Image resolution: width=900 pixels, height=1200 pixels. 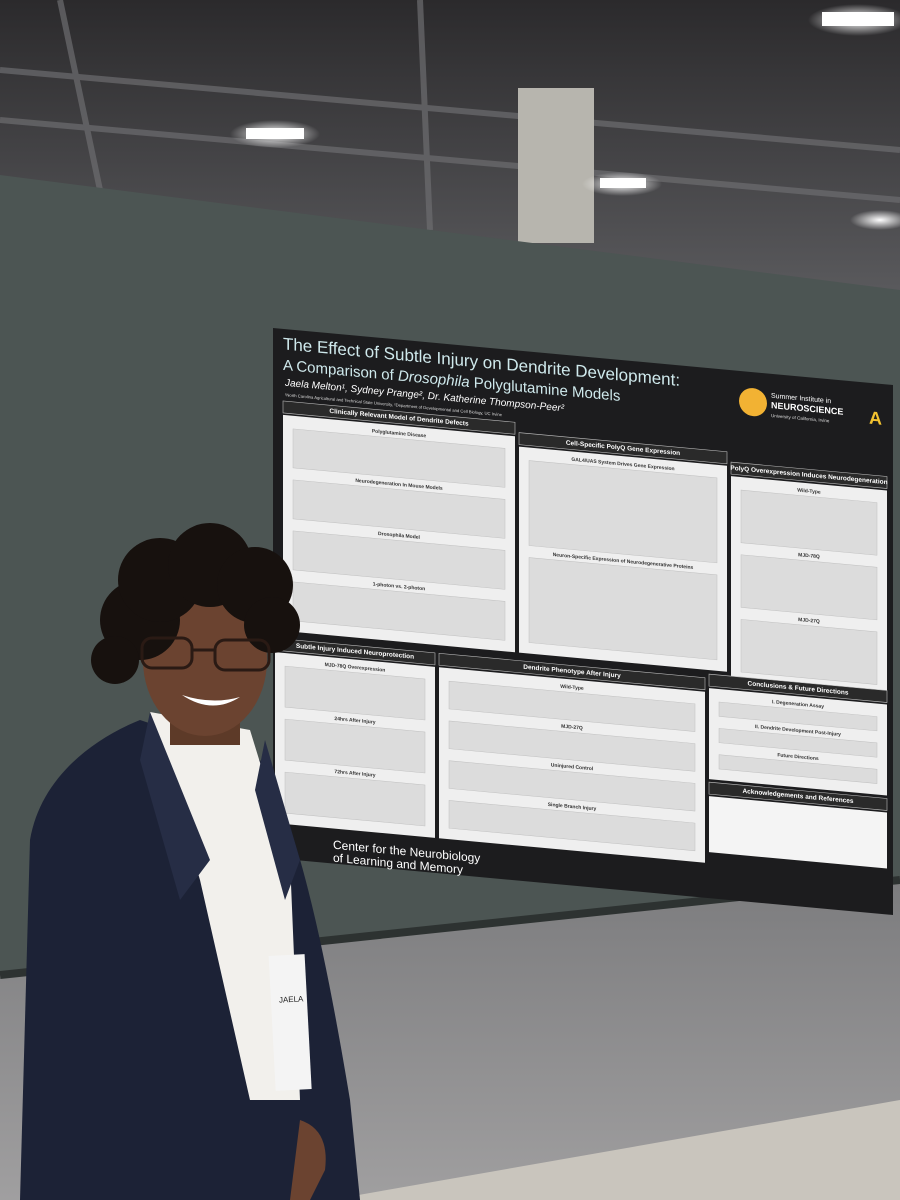 What do you see at coordinates (798, 704) in the screenshot?
I see `panel-label: I. Degeneration Assay` at bounding box center [798, 704].